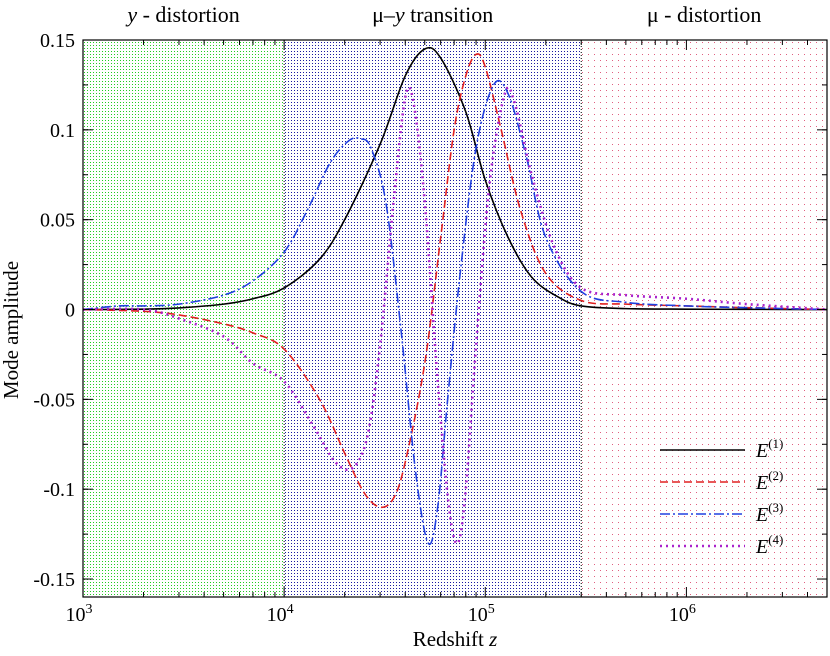 The height and width of the screenshot is (656, 830). What do you see at coordinates (62, 131) in the screenshot?
I see `y-tick-label: 0.1` at bounding box center [62, 131].